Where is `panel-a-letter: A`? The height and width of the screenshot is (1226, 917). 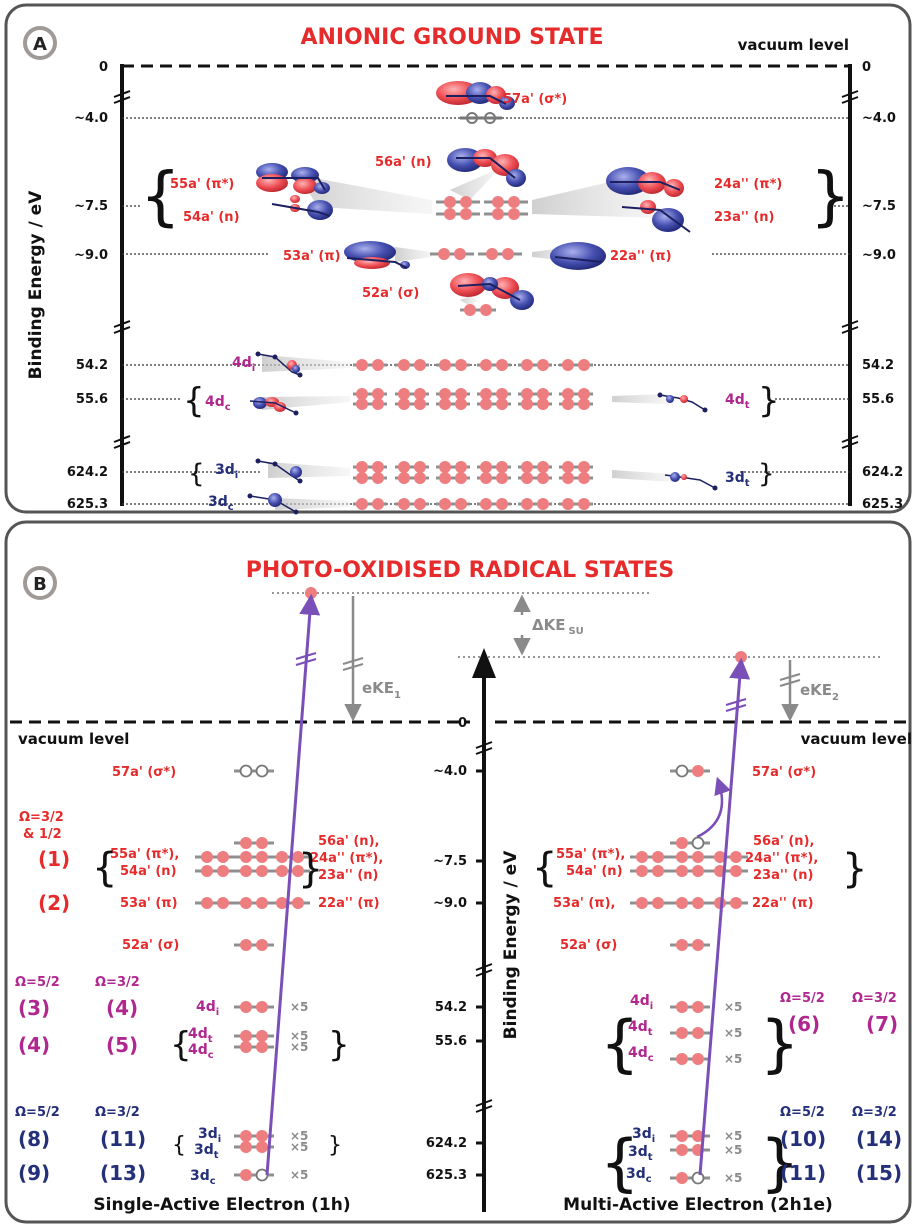
panel-a-letter: A is located at coordinates (40, 44).